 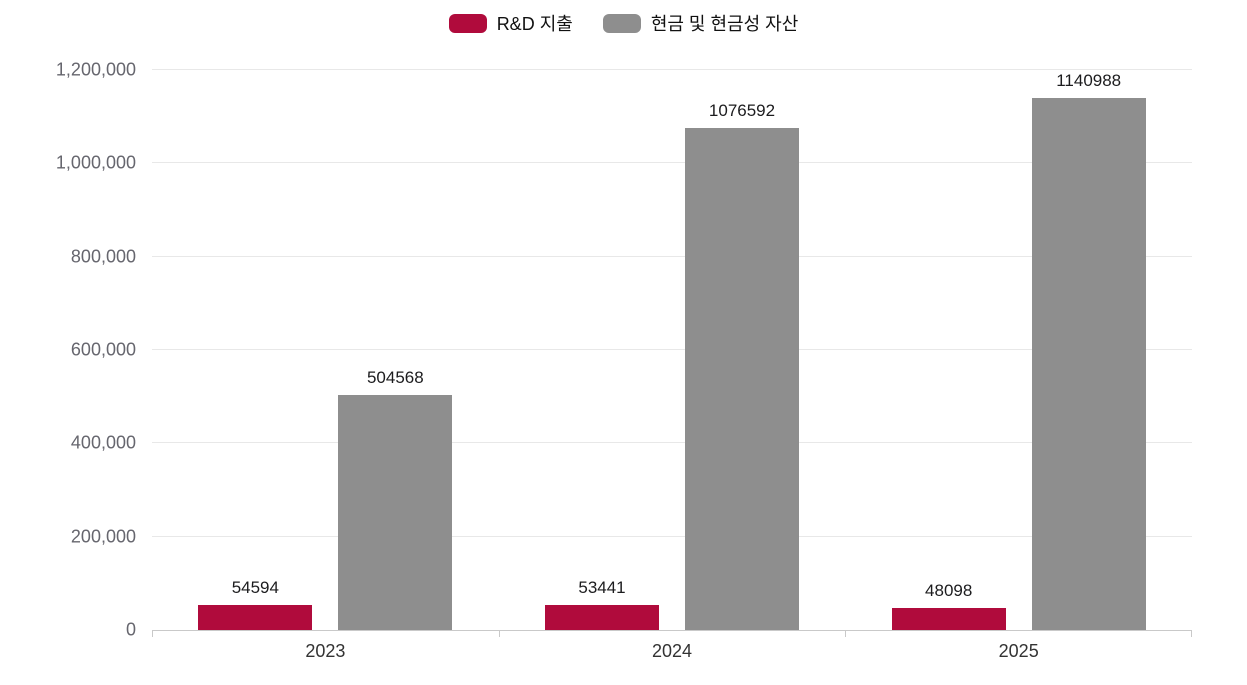 What do you see at coordinates (255, 604) in the screenshot?
I see `bar-series-0: 54594` at bounding box center [255, 604].